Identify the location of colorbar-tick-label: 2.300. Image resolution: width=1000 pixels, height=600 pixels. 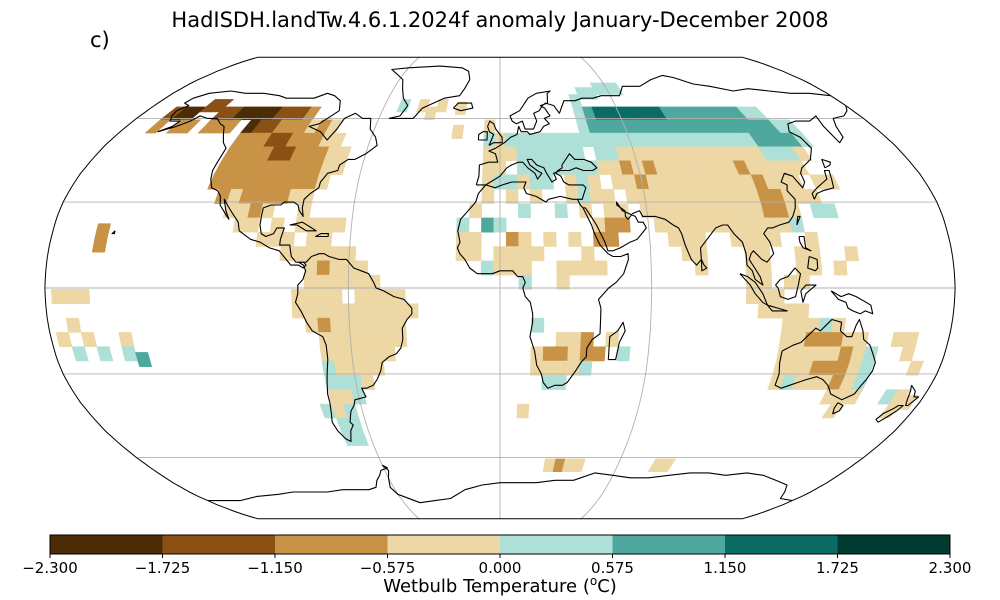
(950, 568).